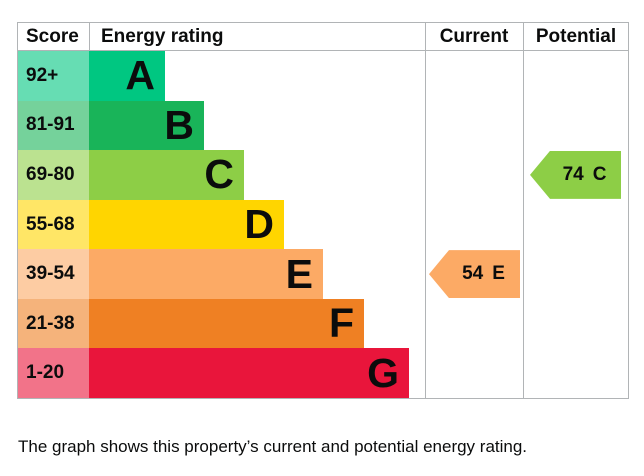 The width and height of the screenshot is (644, 476). What do you see at coordinates (53, 323) in the screenshot?
I see `score-range-f: 21-38` at bounding box center [53, 323].